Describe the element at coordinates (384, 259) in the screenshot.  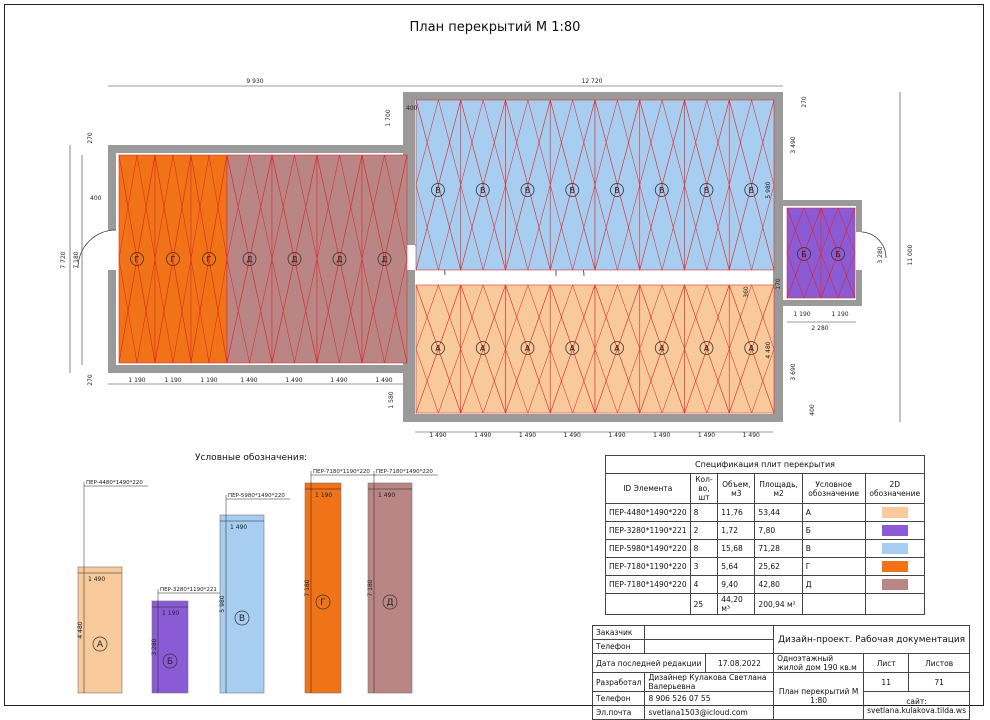
I see `slab-marker: Д` at that location.